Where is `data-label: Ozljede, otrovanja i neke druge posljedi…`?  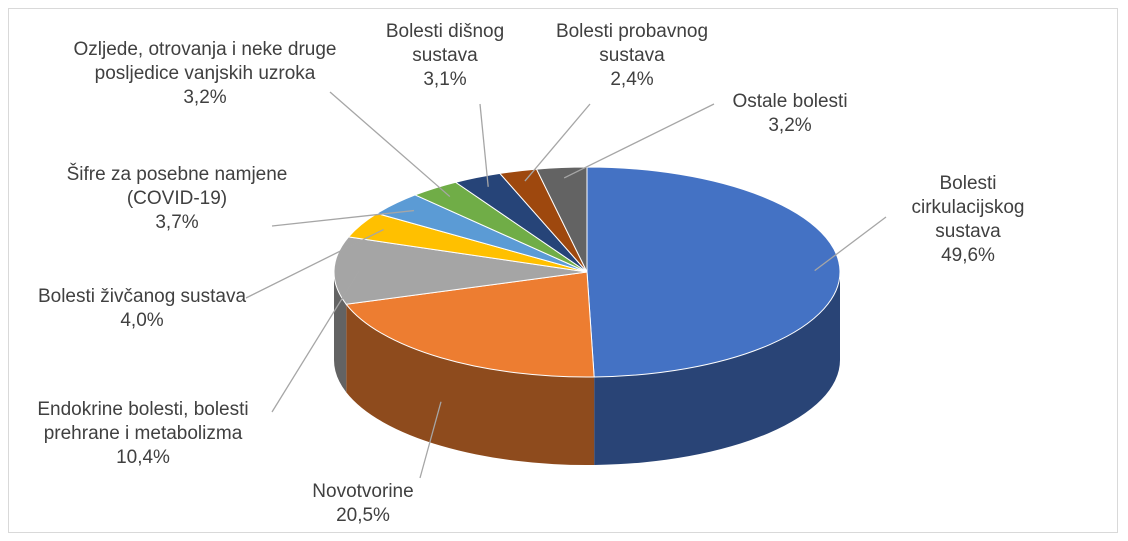 data-label: Ozljede, otrovanja i neke druge posljedi… is located at coordinates (205, 74).